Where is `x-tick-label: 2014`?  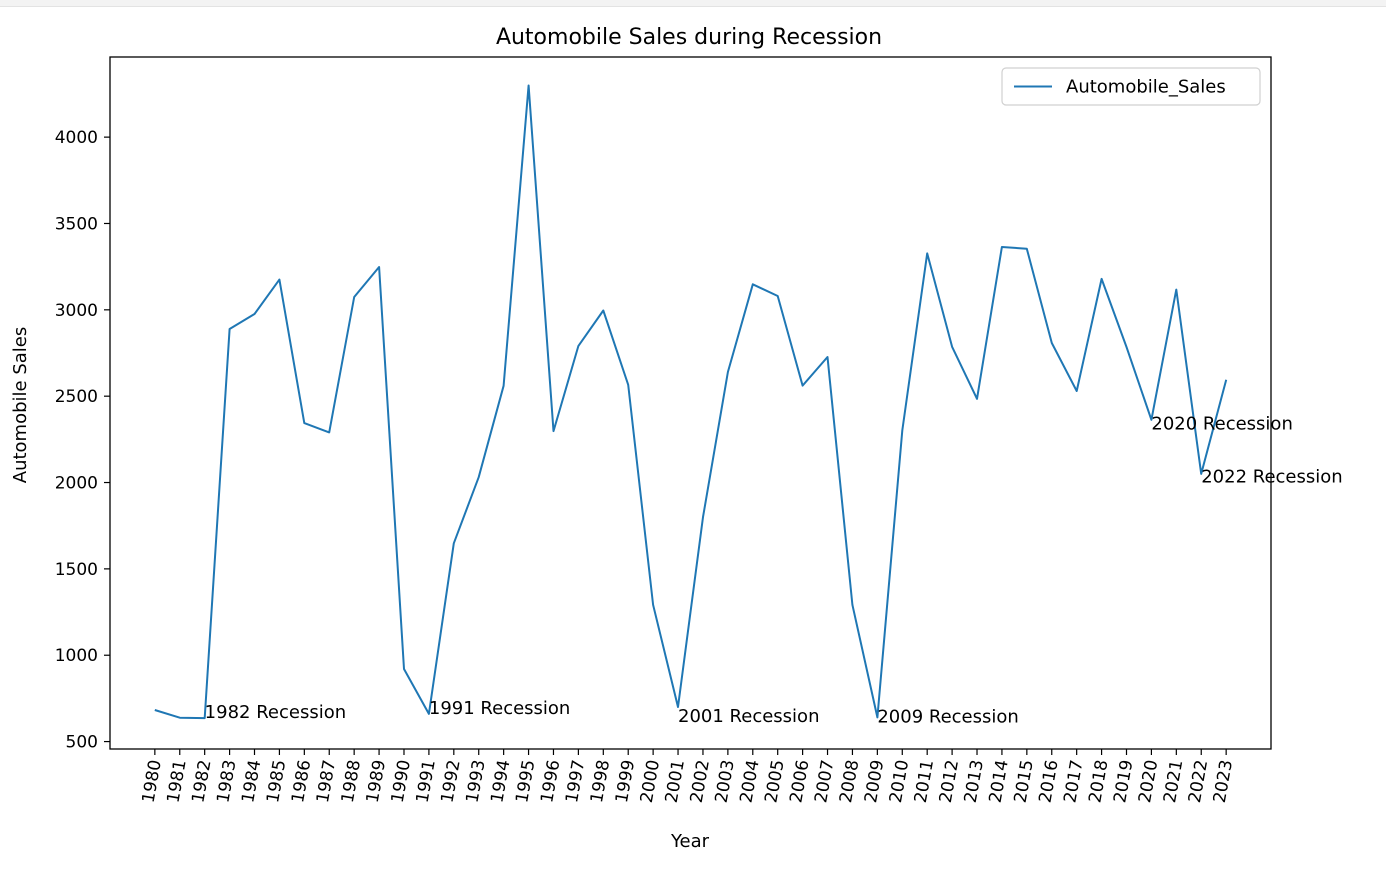 x-tick-label: 2014 is located at coordinates (999, 781).